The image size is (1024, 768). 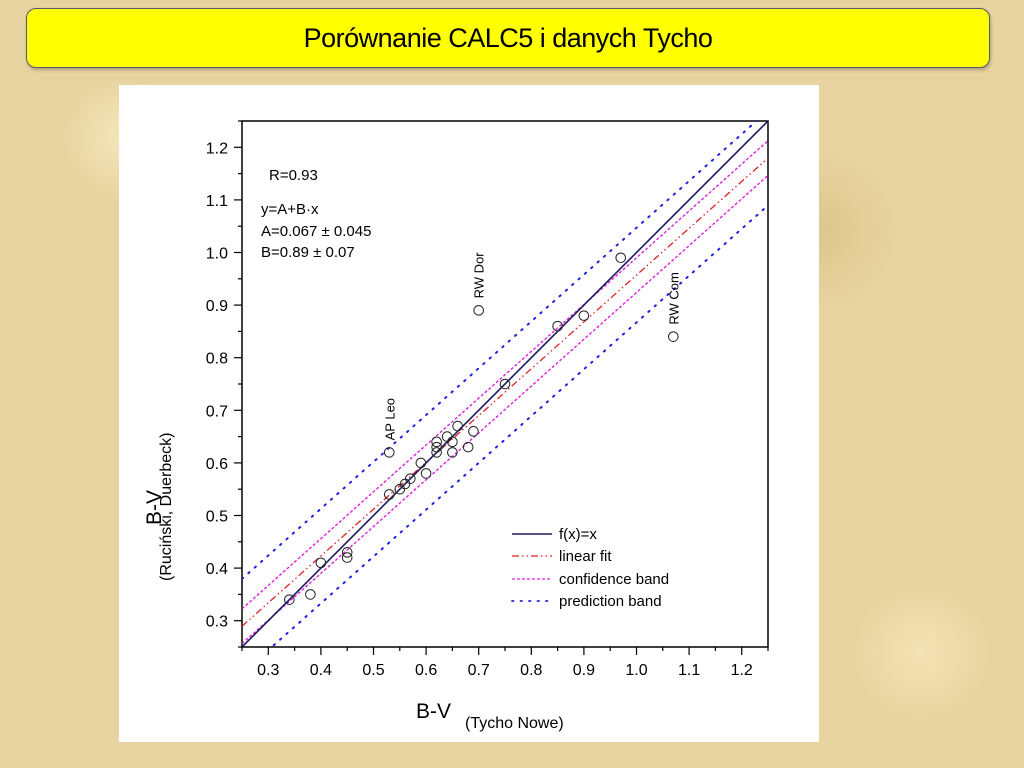 I want to click on title-banner: Porównanie CALC5 i danych Tycho, so click(x=508, y=38).